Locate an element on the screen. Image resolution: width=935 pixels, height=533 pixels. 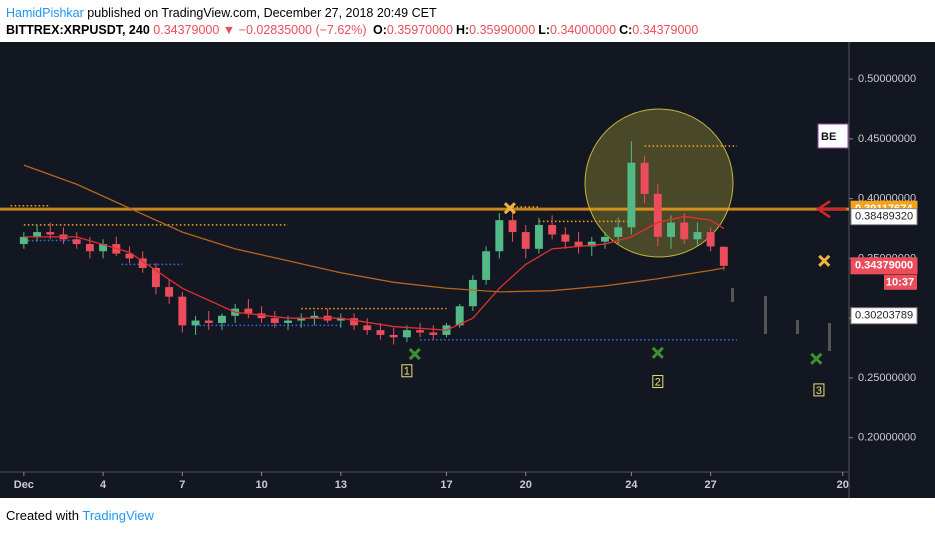
ohlc-v: 0.35990000 is located at coordinates (502, 30).